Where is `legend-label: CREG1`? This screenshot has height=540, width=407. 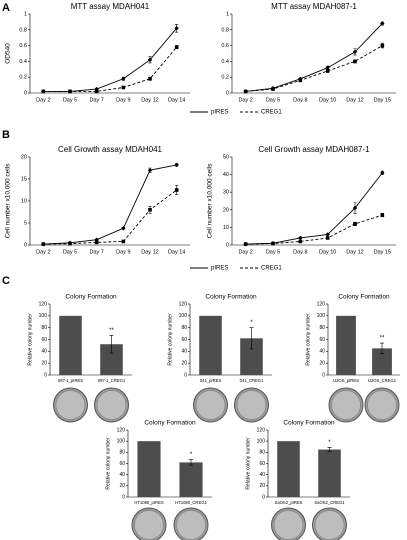
legend-label: CREG1 is located at coordinates (271, 269).